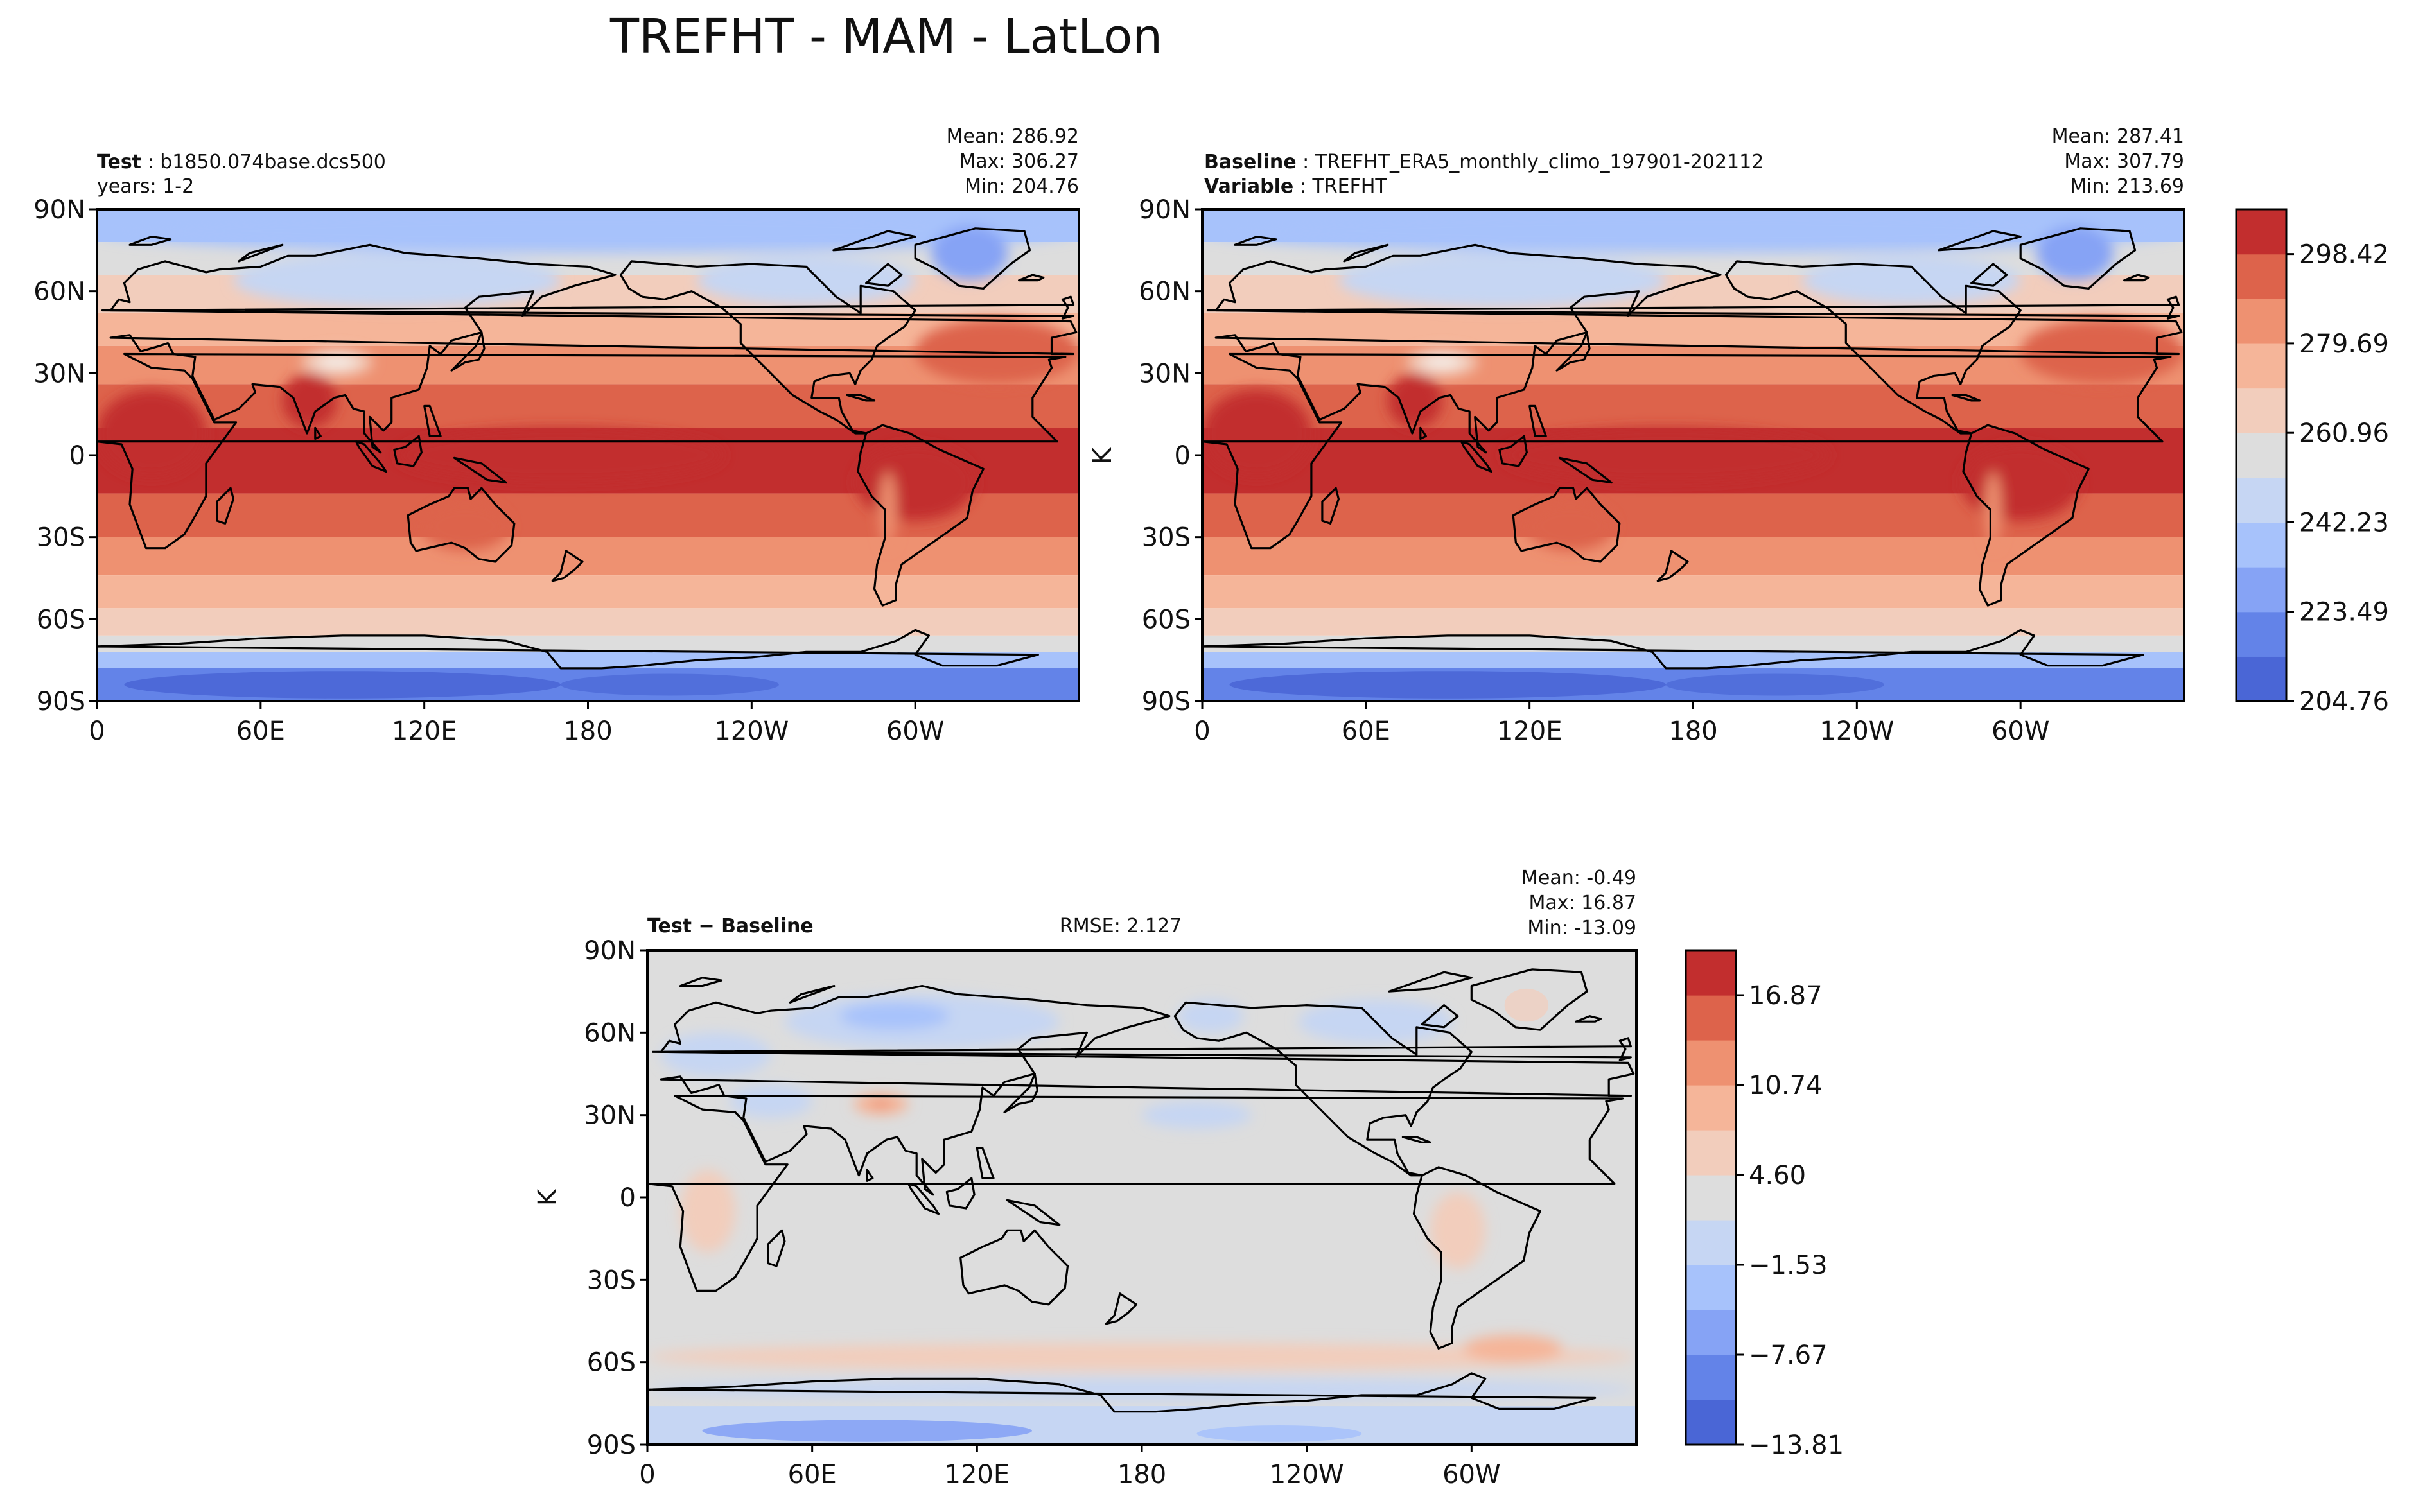  I want to click on coastline-antarctica, so click(1122, 1408).